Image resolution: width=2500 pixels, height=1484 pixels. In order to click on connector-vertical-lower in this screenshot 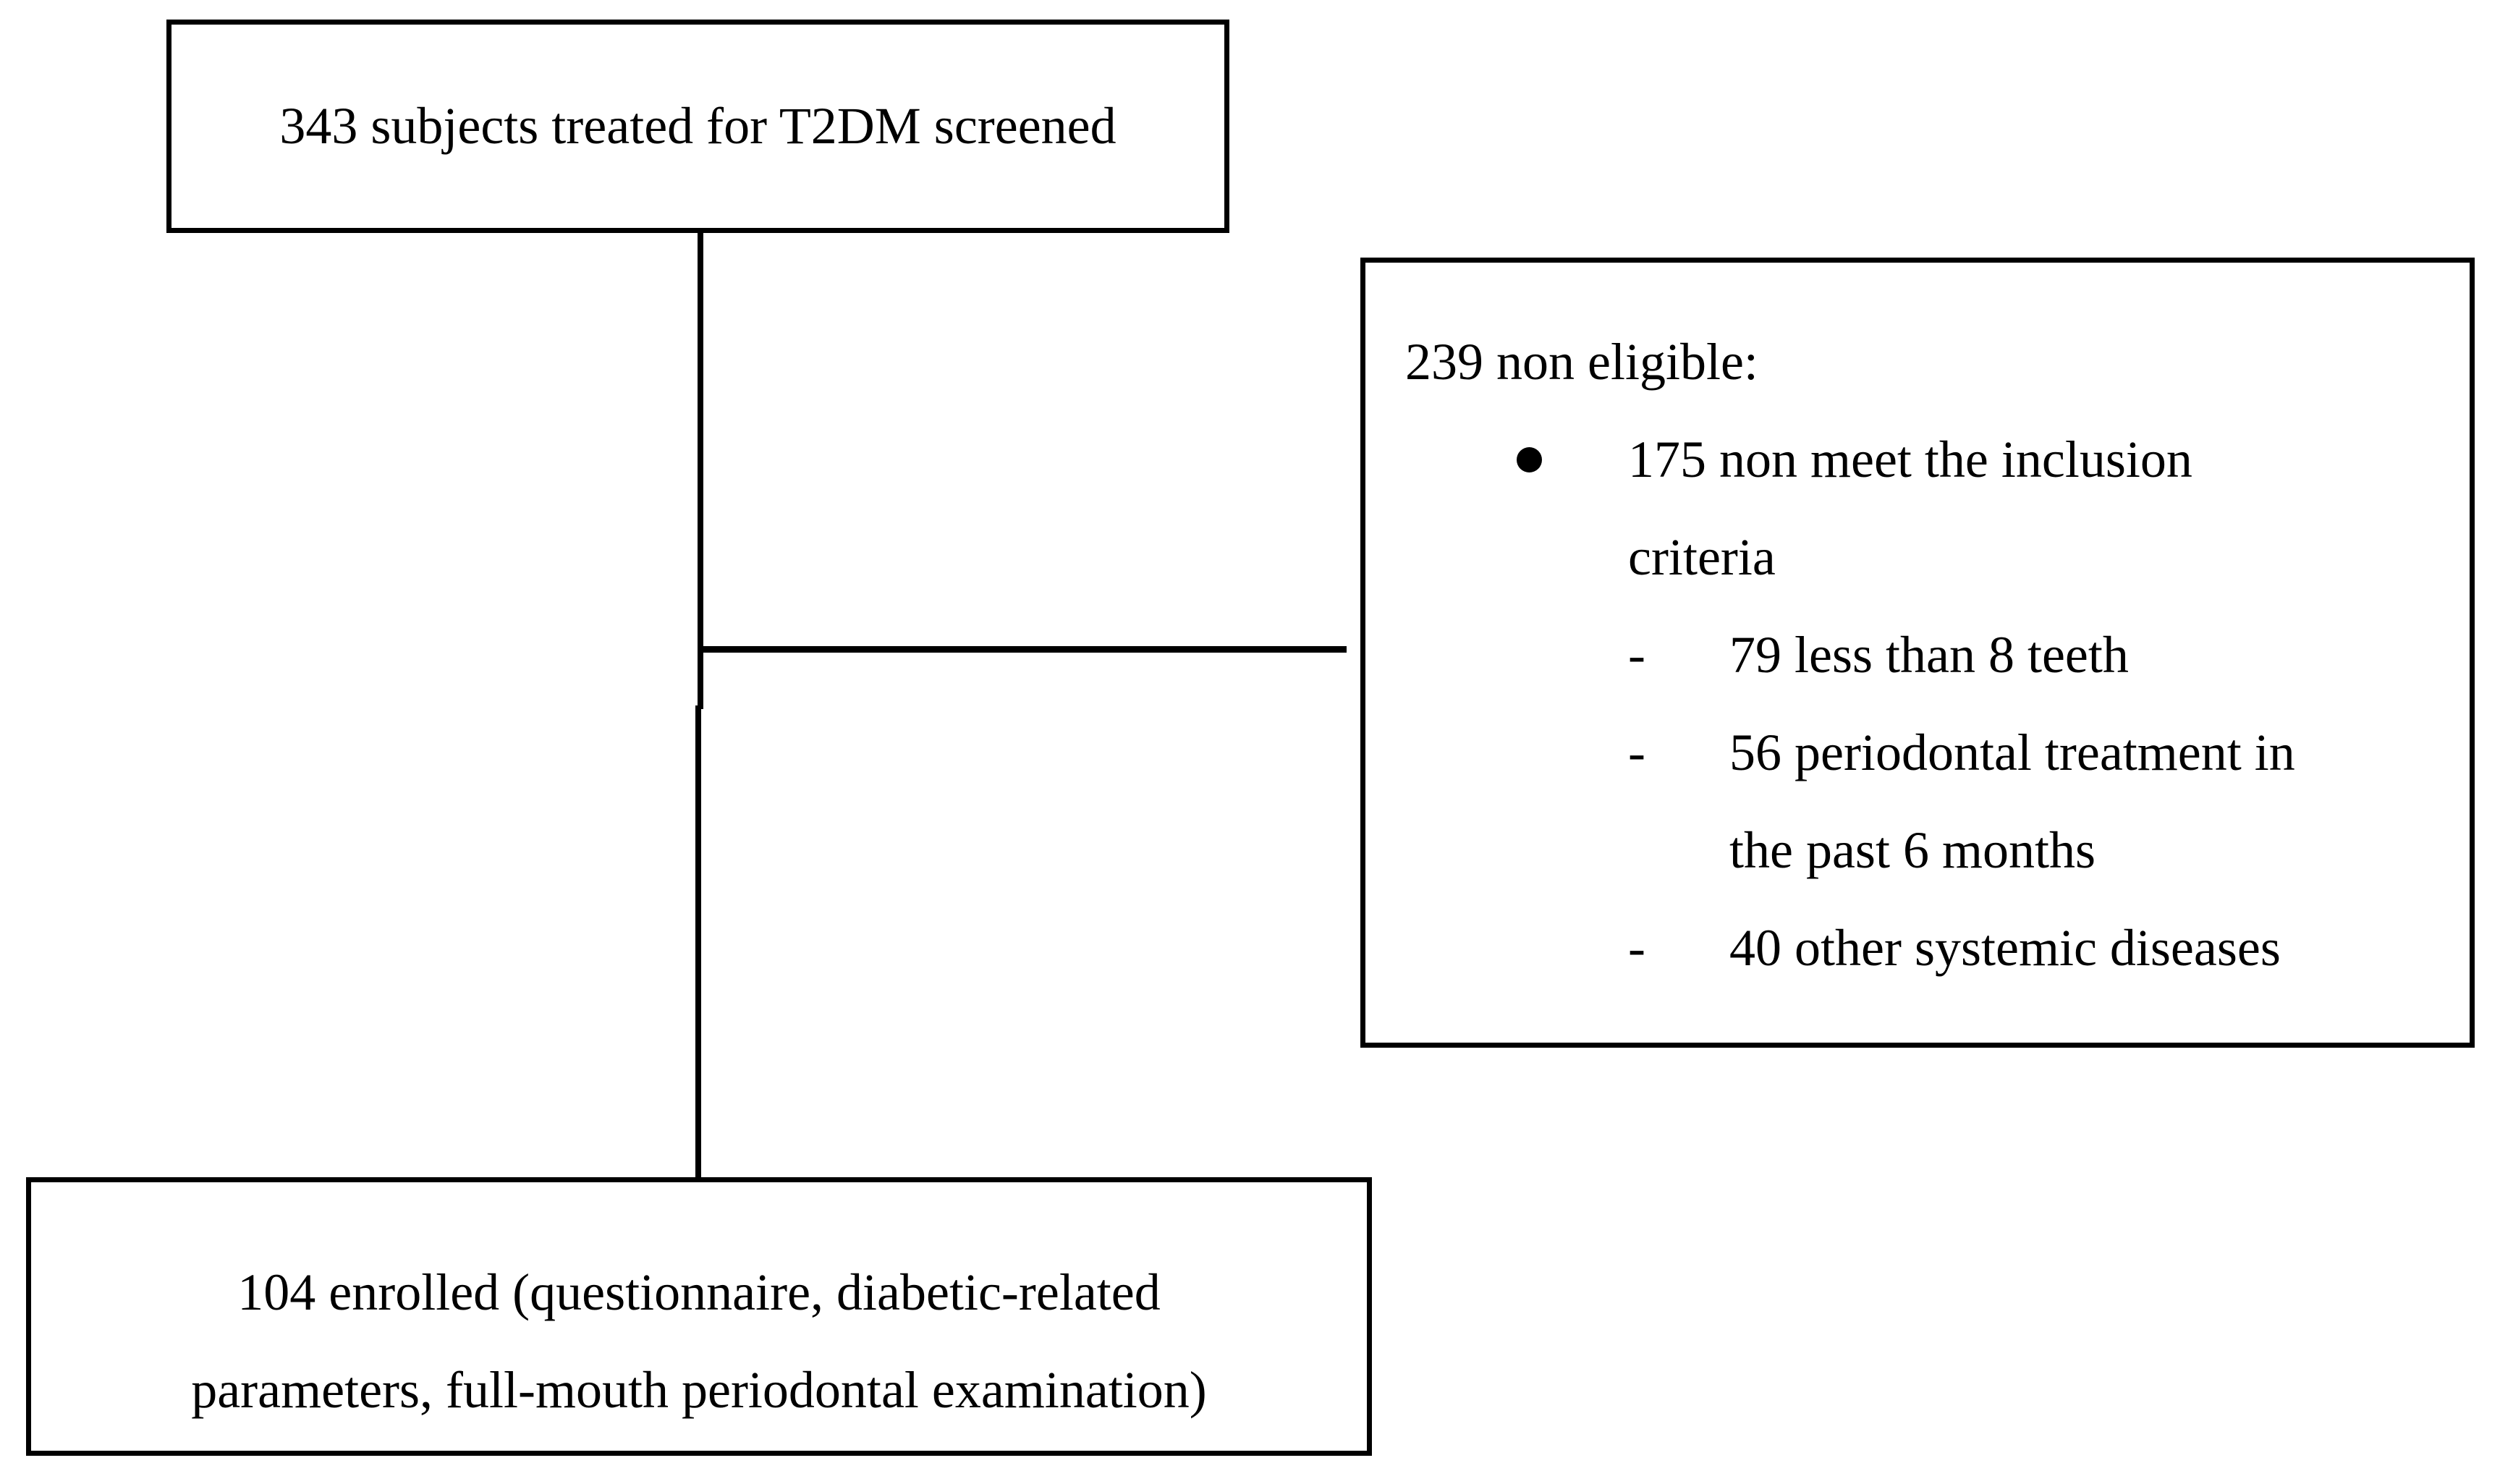, I will do `click(698, 946)`.